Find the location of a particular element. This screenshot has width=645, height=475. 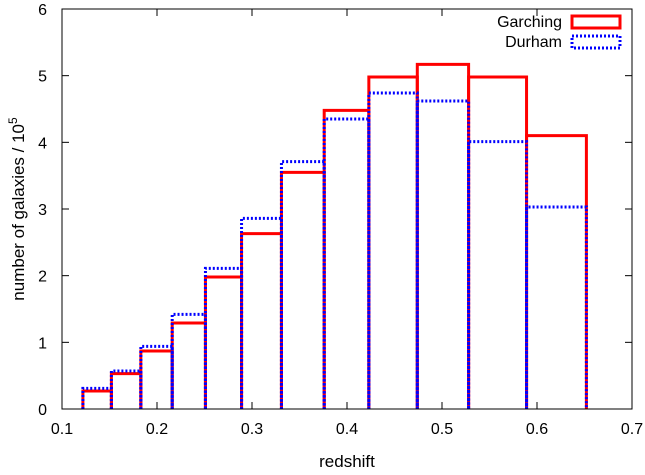

y-axis-title: number of galaxies / 105 is located at coordinates (17, 209).